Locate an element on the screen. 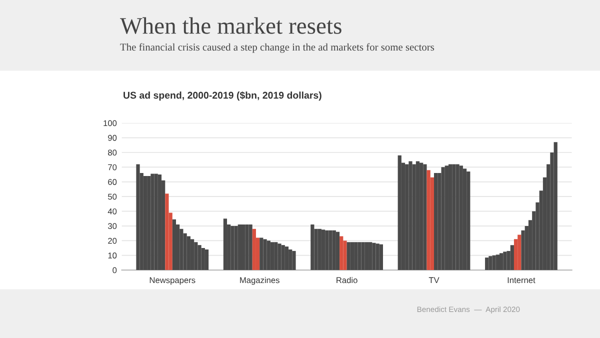  x-tick-label: Radio is located at coordinates (347, 280).